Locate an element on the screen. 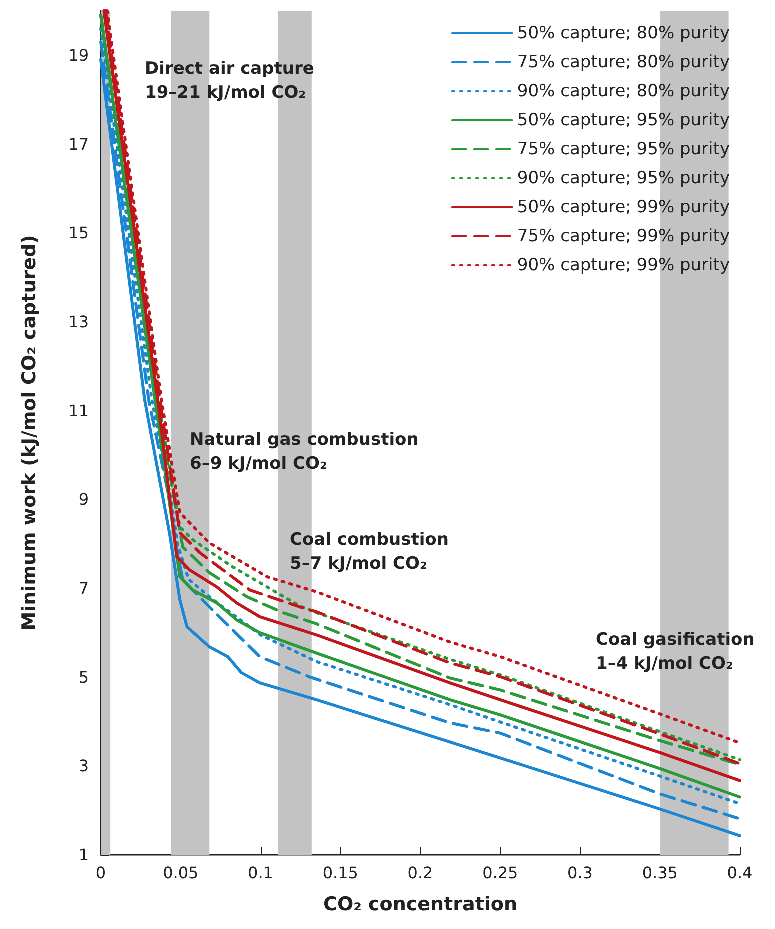 This screenshot has width=775, height=929. x-axis-title: CO₂ concentration is located at coordinates (421, 905).